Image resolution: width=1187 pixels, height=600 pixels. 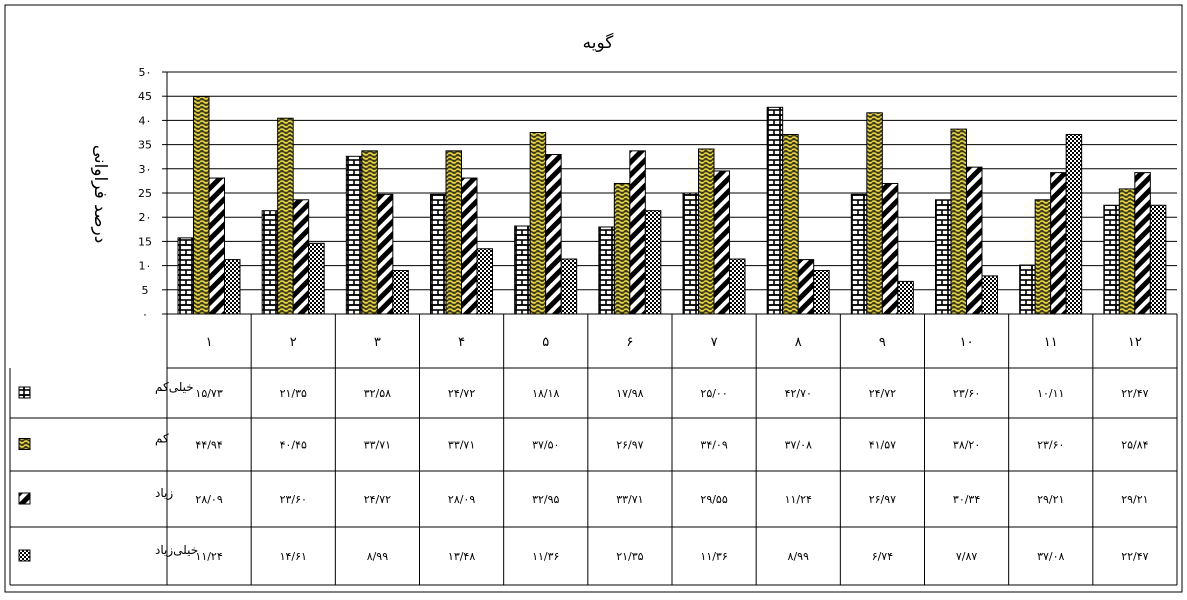 What do you see at coordinates (145, 72) in the screenshot?
I see `y-tick-label: 5۰` at bounding box center [145, 72].